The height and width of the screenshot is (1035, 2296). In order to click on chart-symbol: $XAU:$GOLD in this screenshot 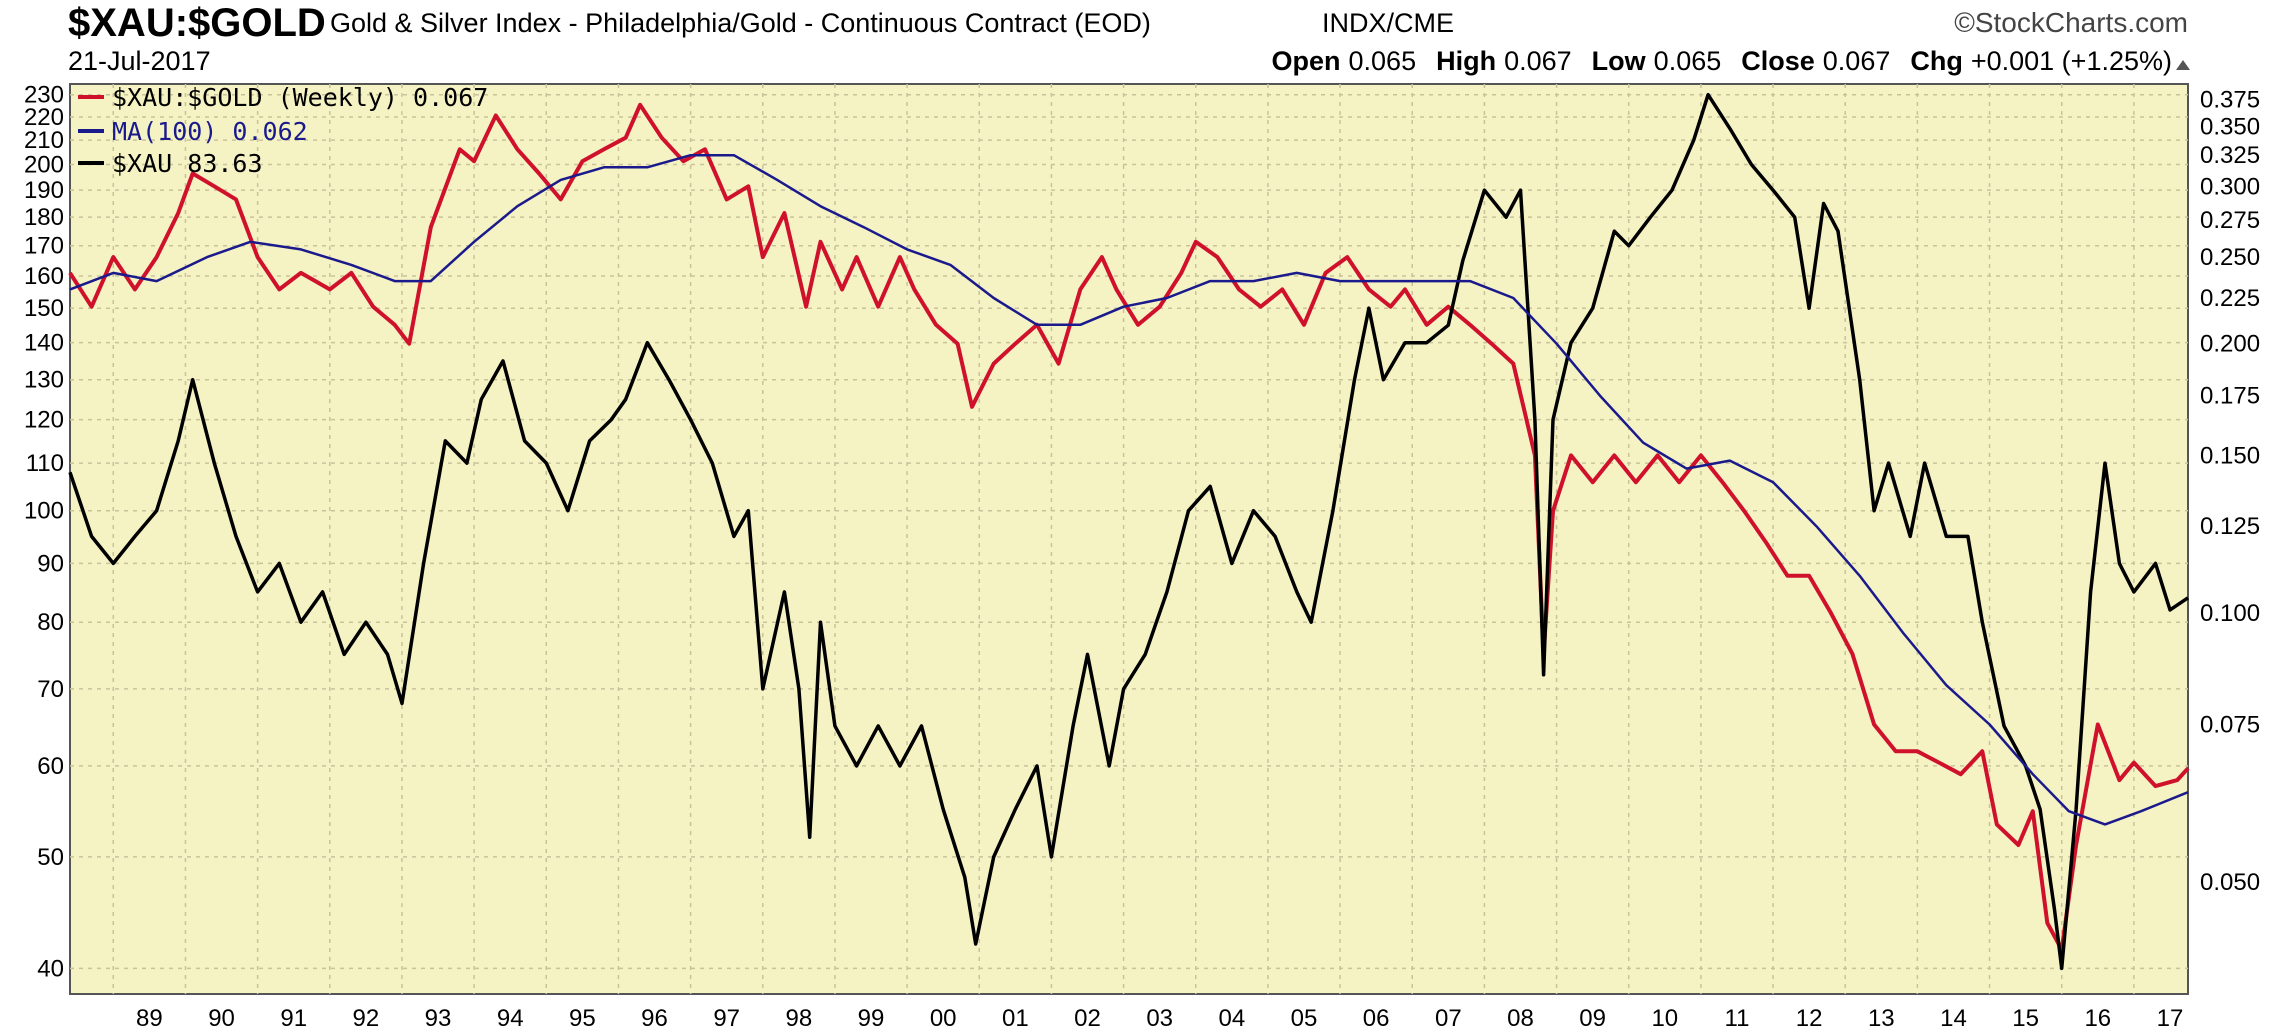, I will do `click(197, 23)`.